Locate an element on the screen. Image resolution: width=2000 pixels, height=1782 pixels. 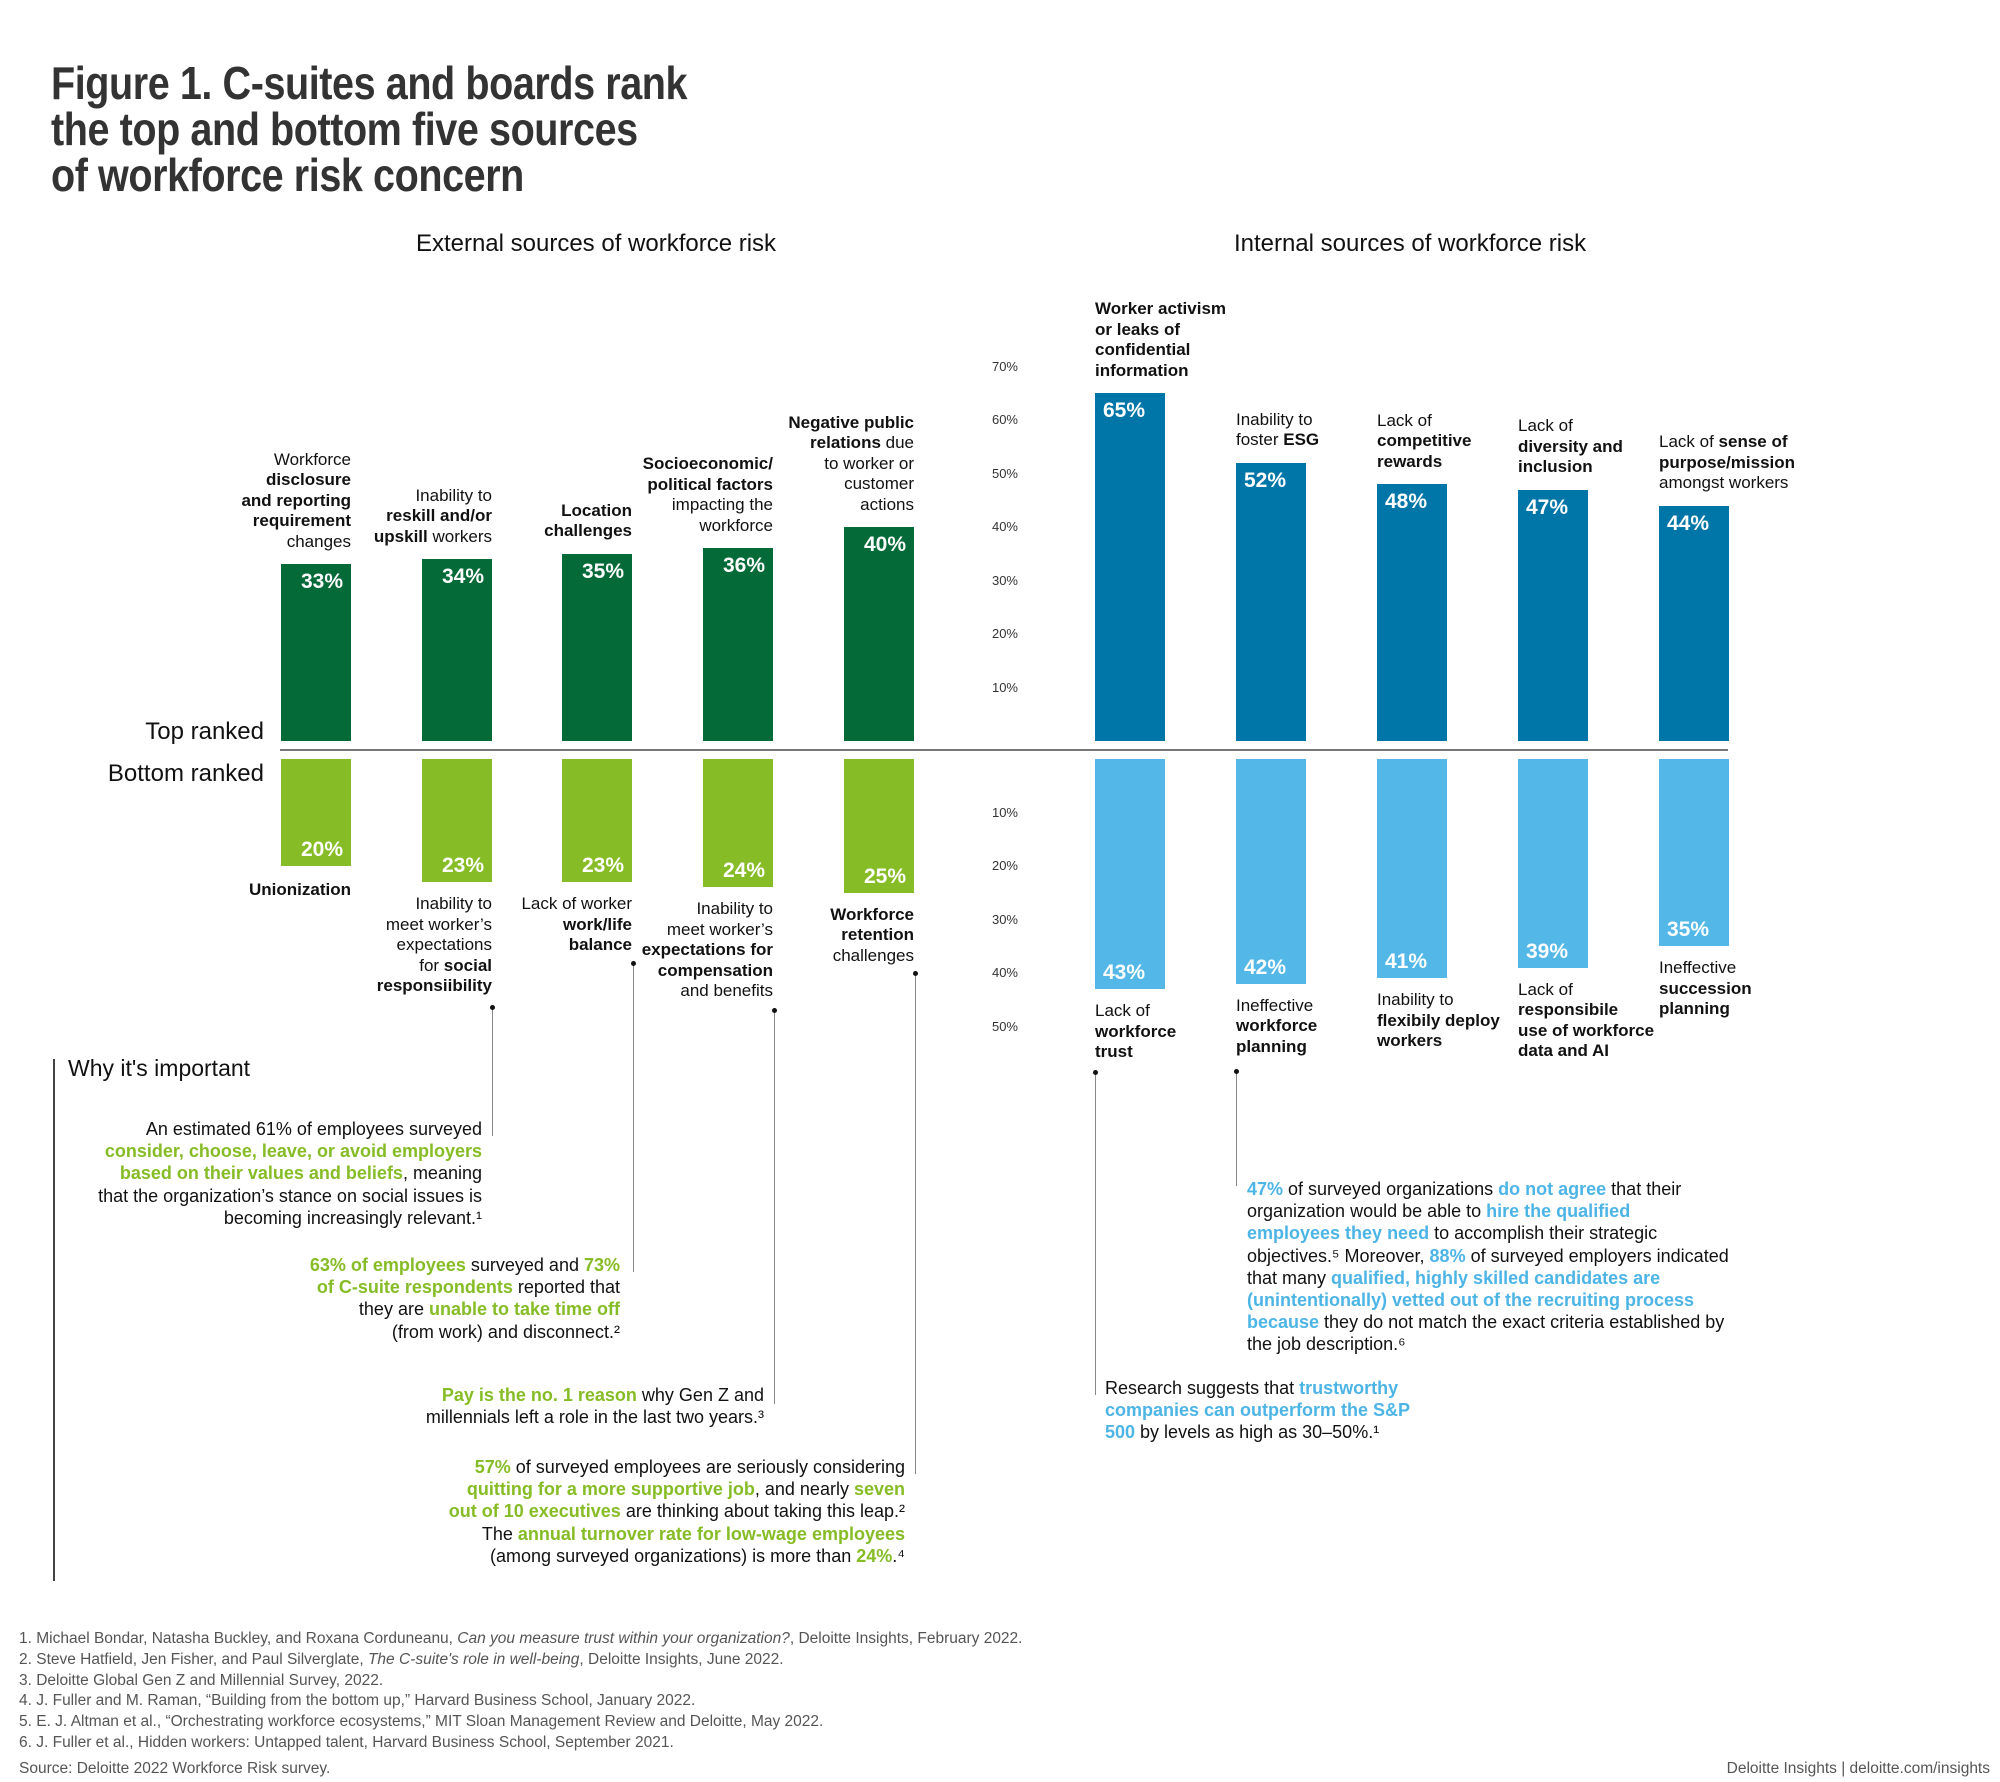
internal-bottom-bar: 41% is located at coordinates (1412, 869).